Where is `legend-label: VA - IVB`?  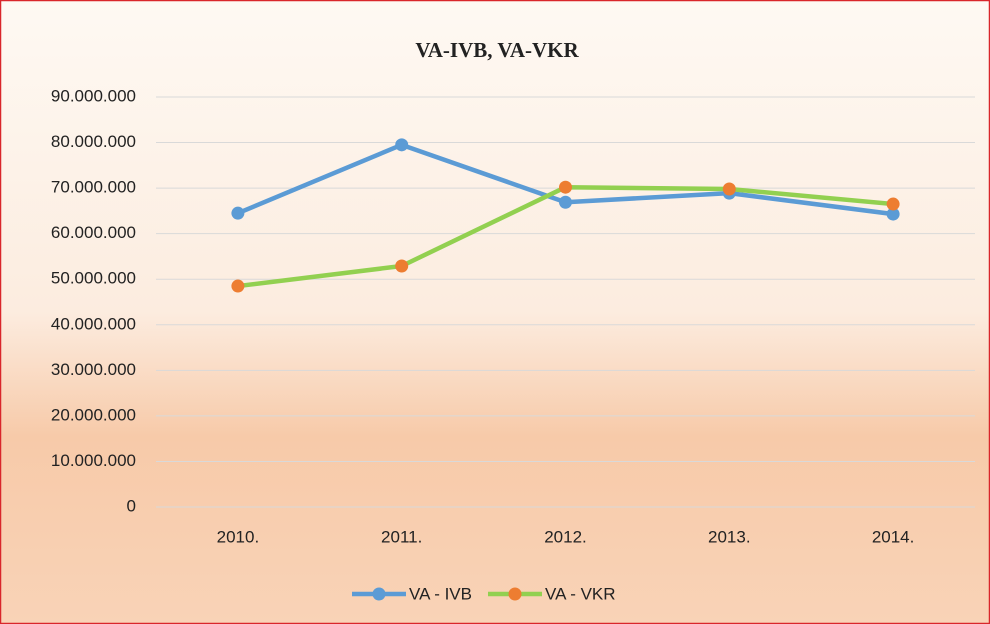 legend-label: VA - IVB is located at coordinates (440, 593).